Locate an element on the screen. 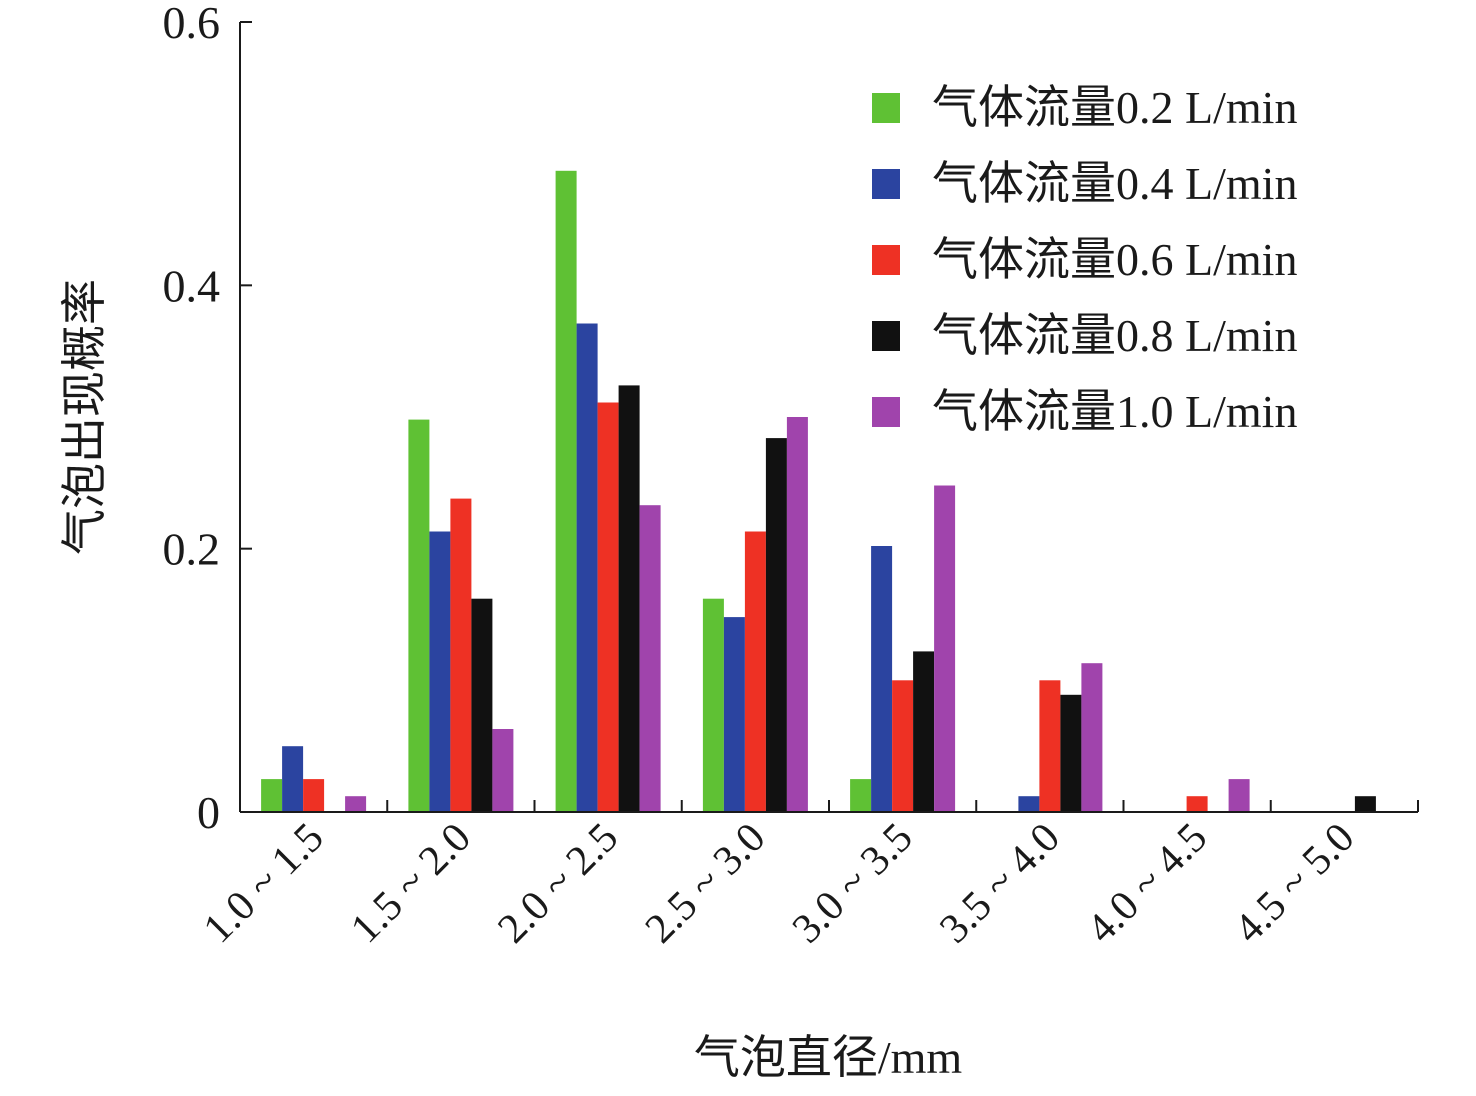  x-axis-label: 气泡直径/mm is located at coordinates (828, 1057).